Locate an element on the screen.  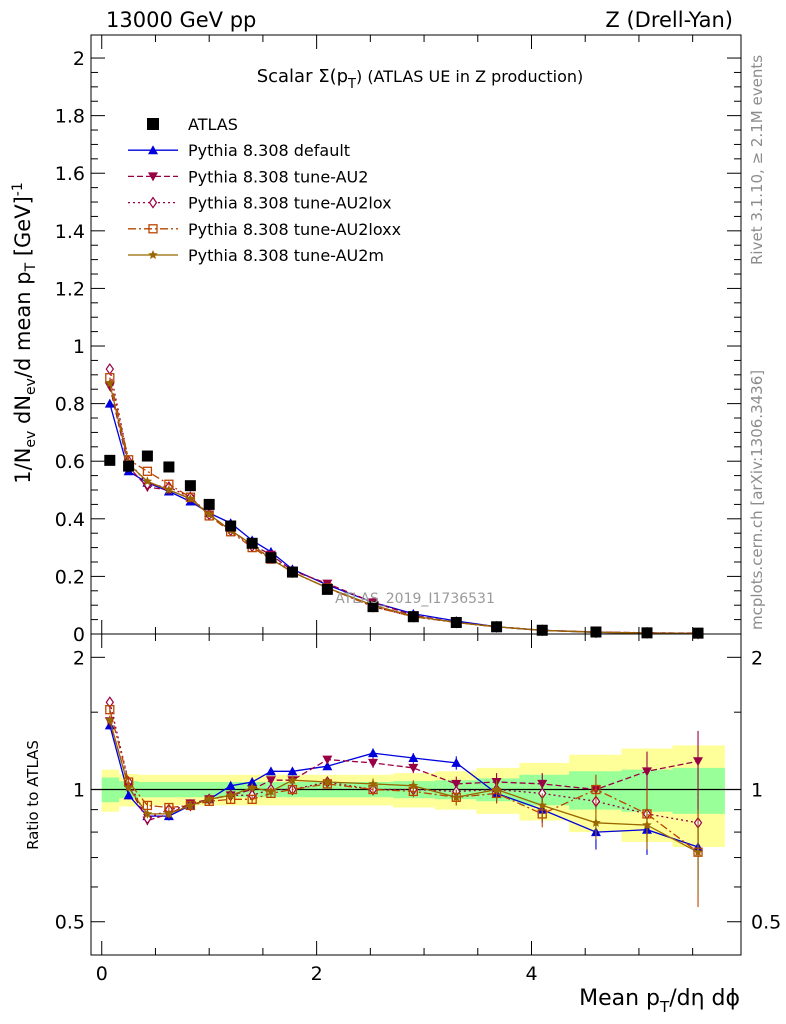
header-beam-label: 13000 GeV pp is located at coordinates (181, 20).